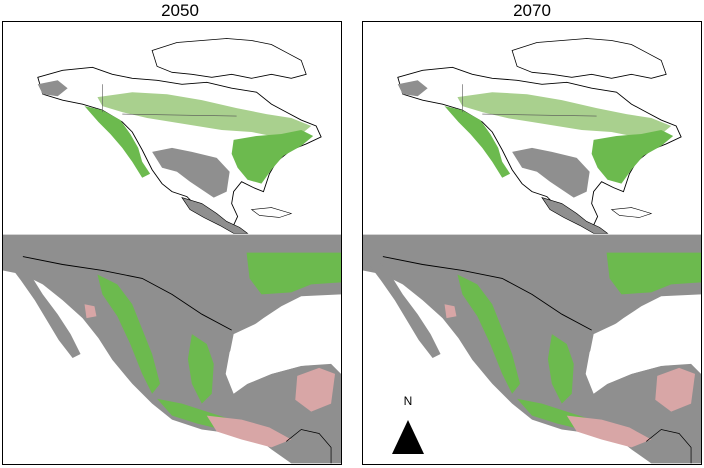 This screenshot has height=468, width=704. Describe the element at coordinates (180, 10) in the screenshot. I see `title-2050: 2050` at that location.